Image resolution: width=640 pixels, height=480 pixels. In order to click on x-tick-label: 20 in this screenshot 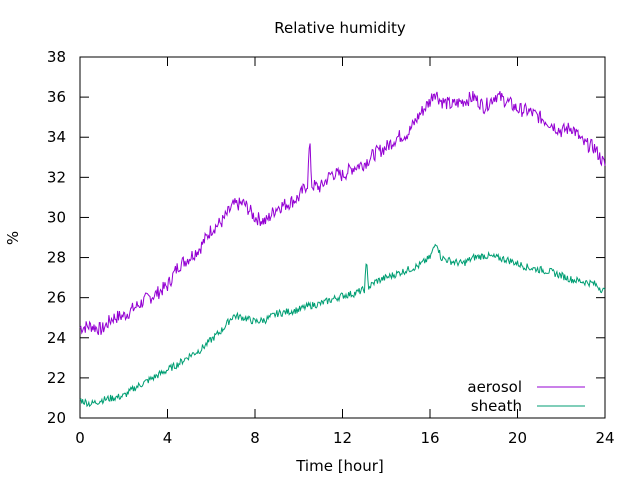, I will do `click(517, 438)`.